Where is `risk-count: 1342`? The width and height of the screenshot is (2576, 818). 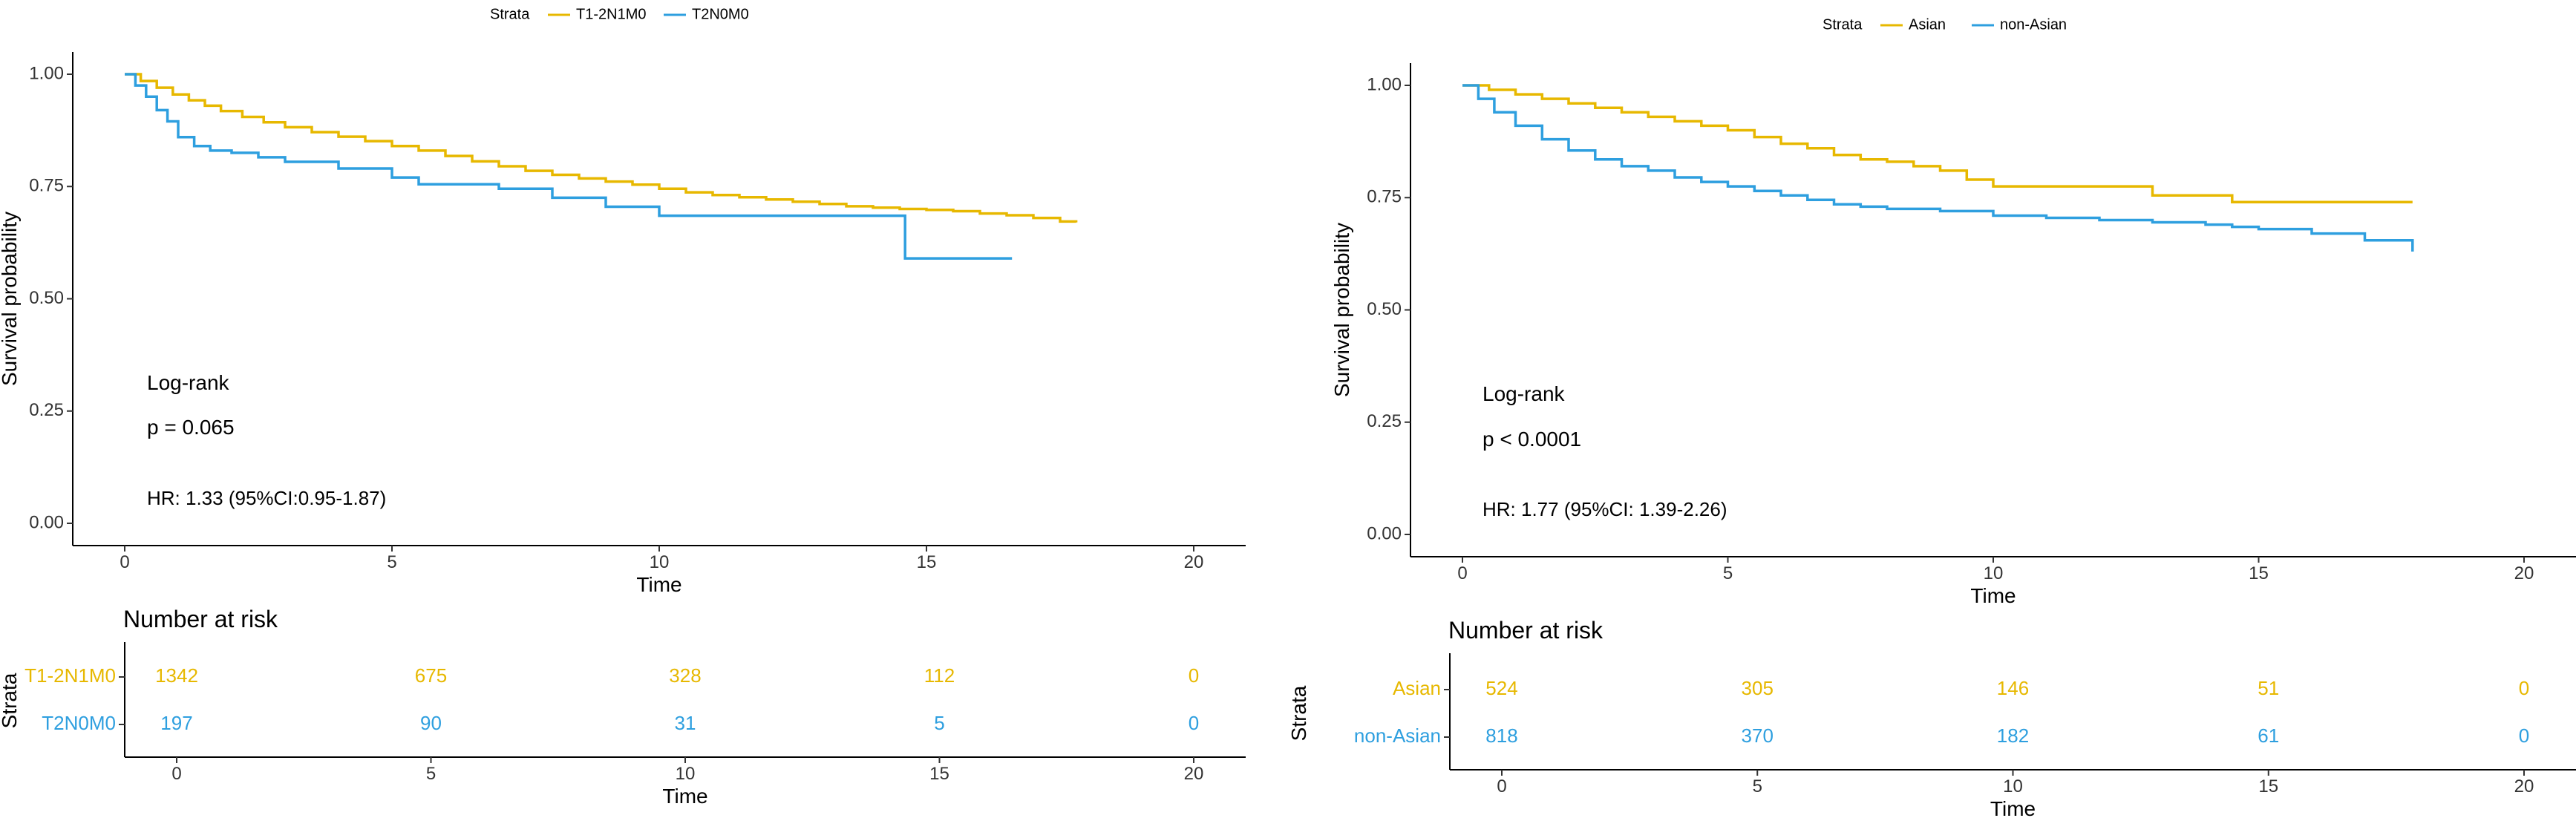 risk-count: 1342 is located at coordinates (177, 675).